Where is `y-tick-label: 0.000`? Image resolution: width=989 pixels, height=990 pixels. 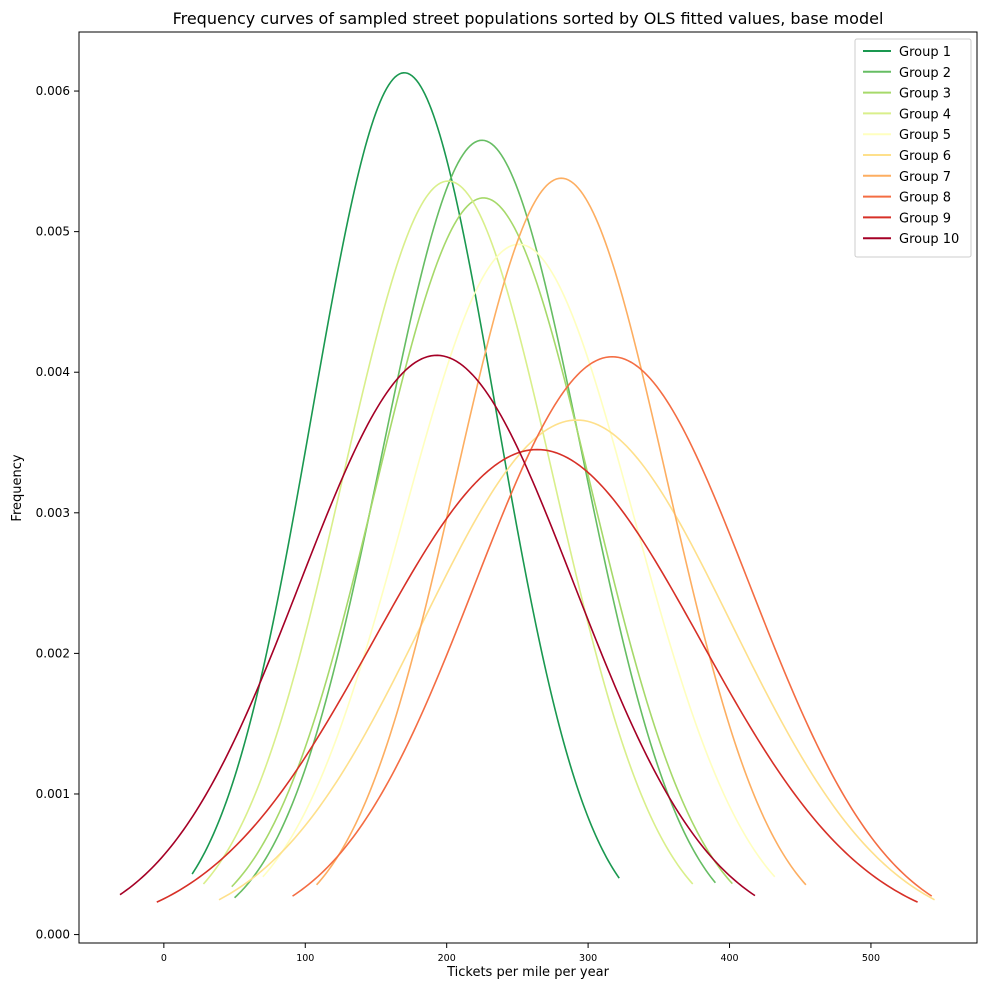 y-tick-label: 0.000 is located at coordinates (53, 935).